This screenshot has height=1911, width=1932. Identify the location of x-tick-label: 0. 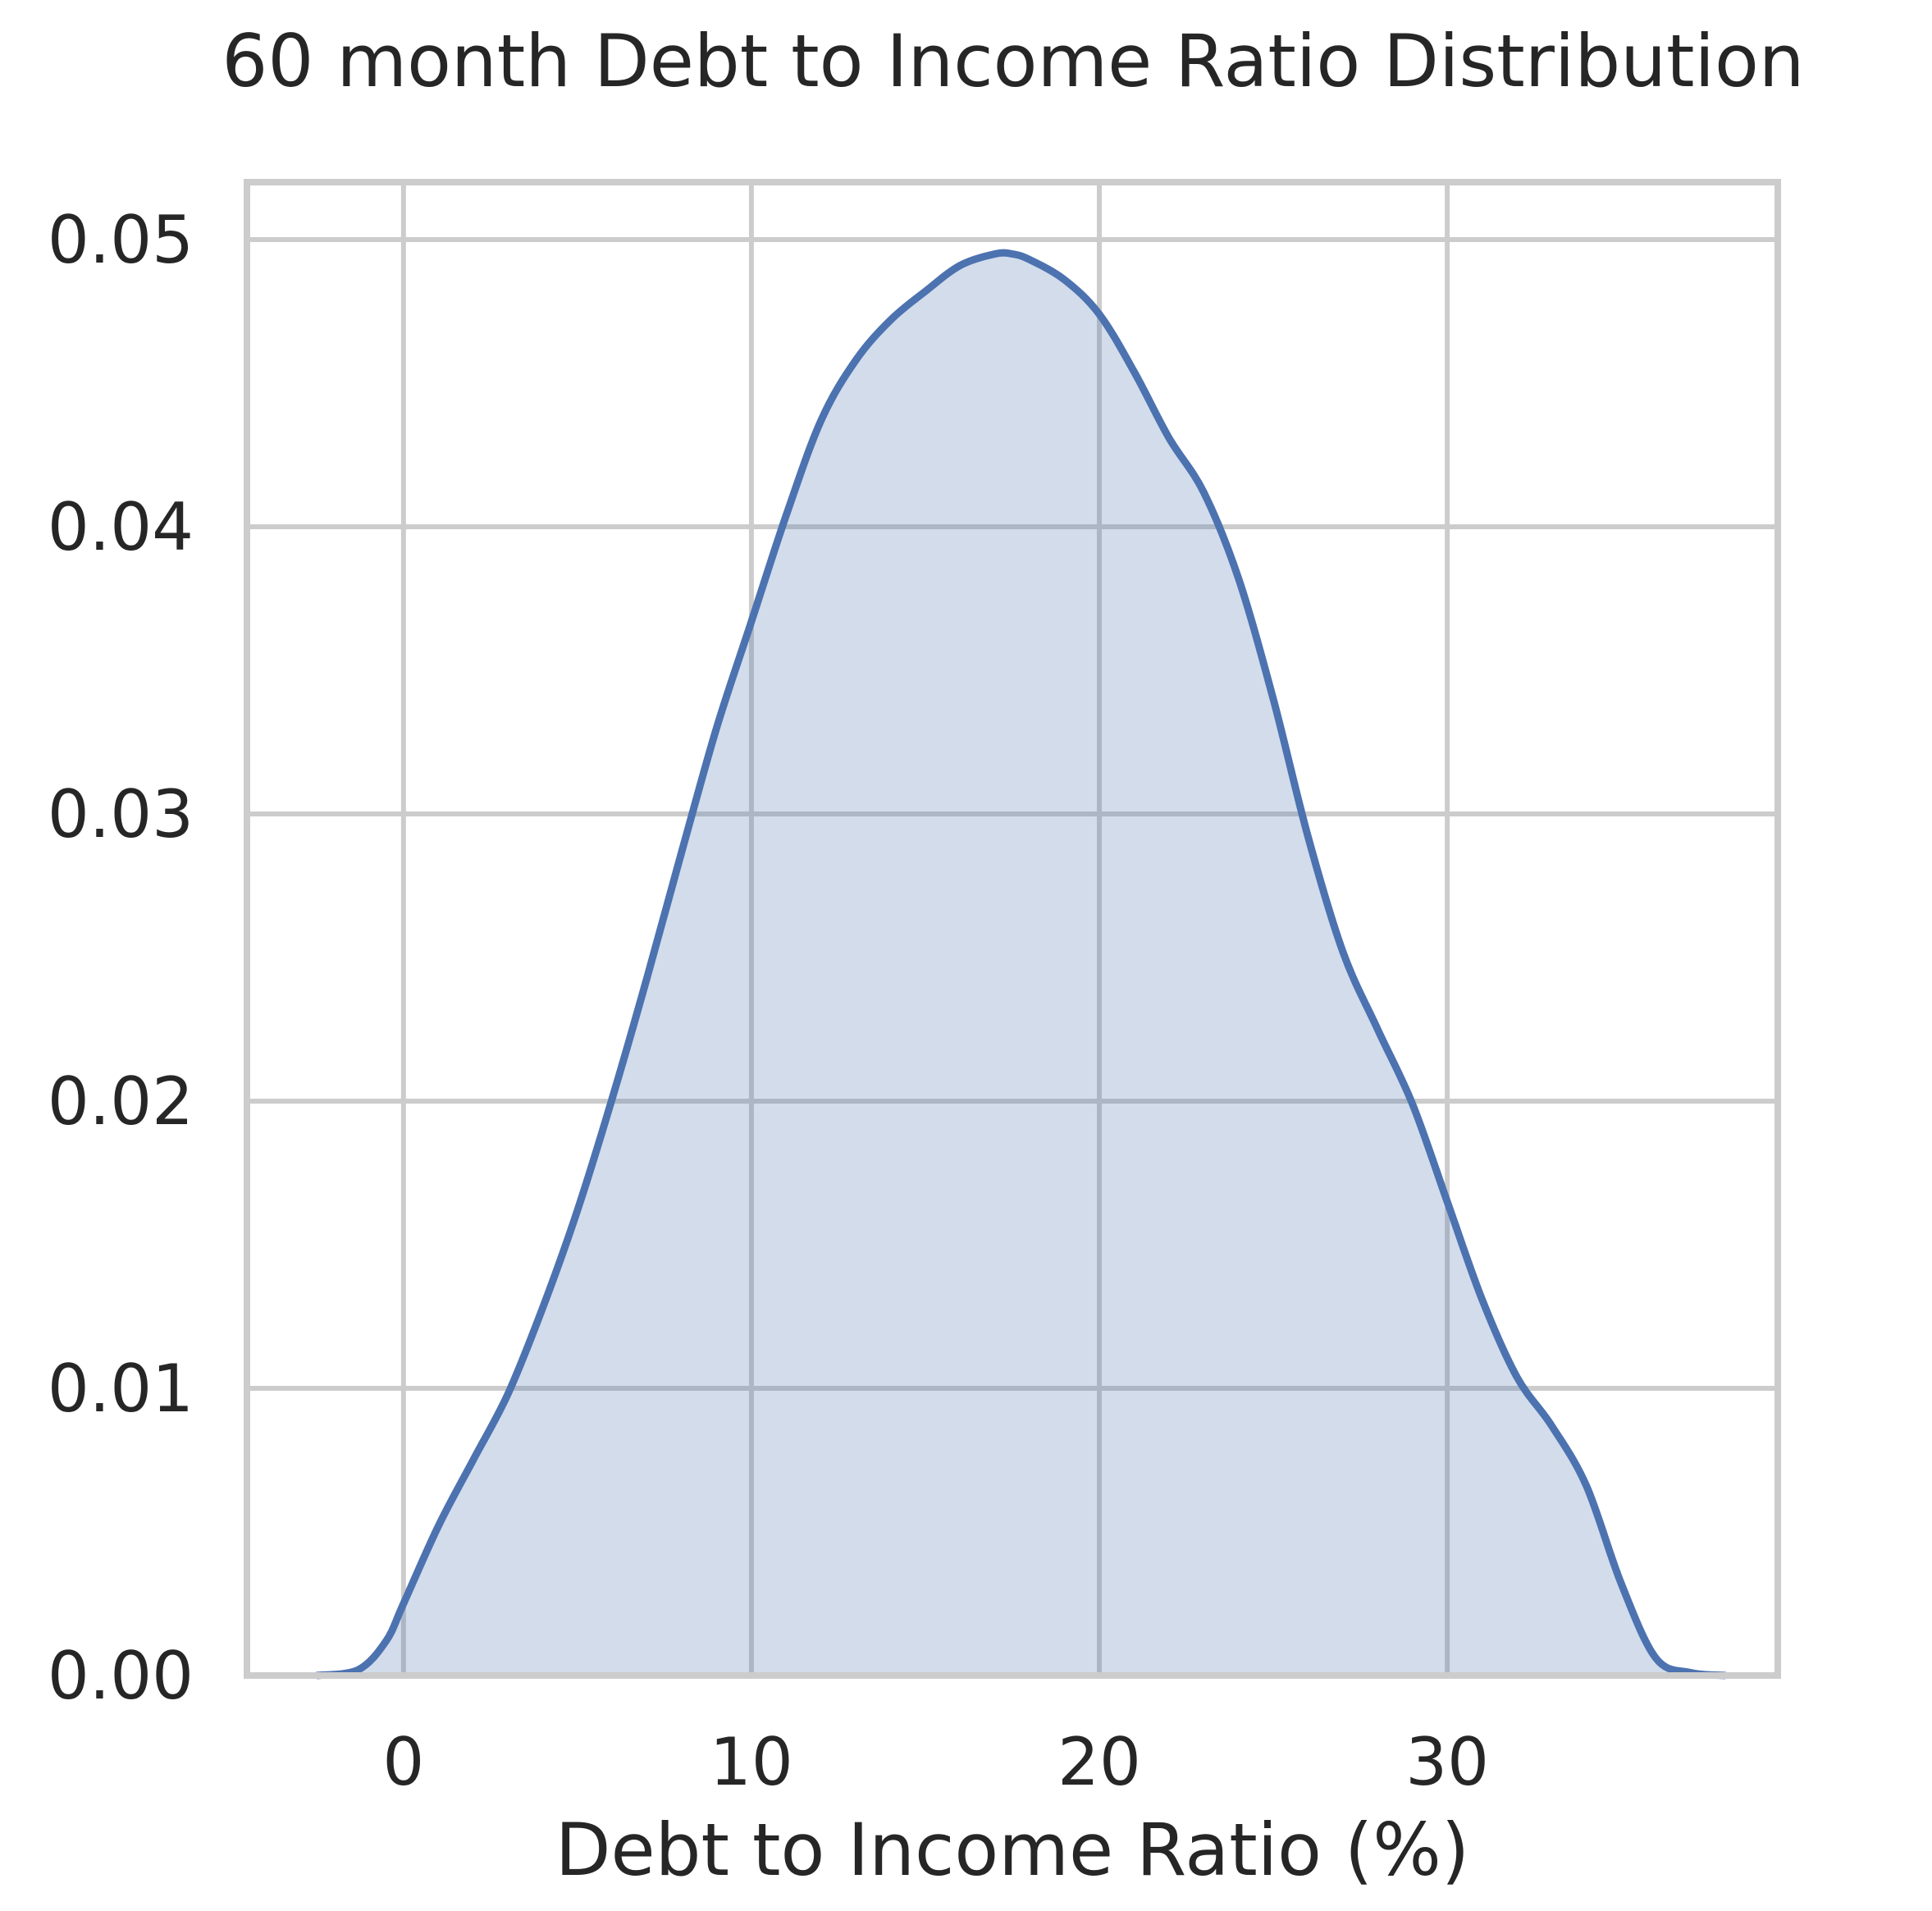
(403, 1762).